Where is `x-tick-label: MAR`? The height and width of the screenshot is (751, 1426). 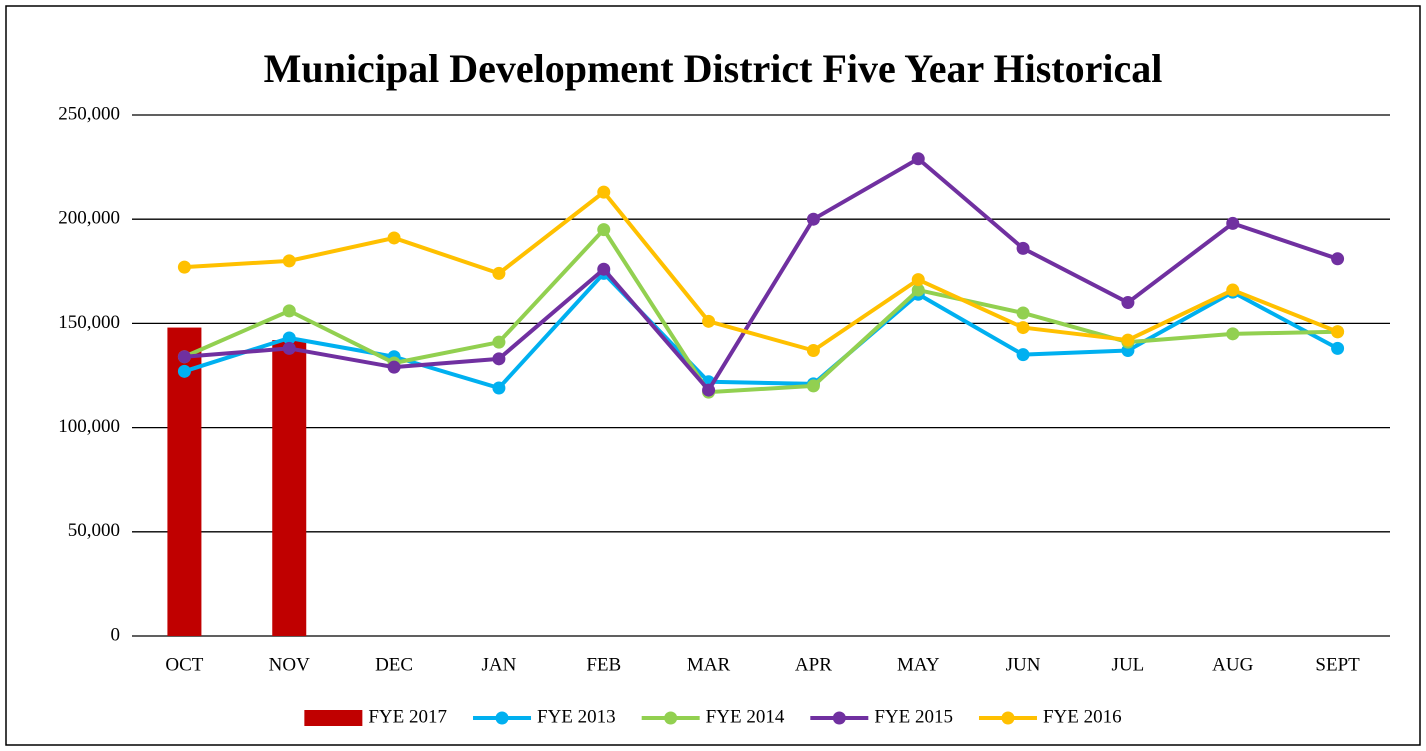 x-tick-label: MAR is located at coordinates (709, 664).